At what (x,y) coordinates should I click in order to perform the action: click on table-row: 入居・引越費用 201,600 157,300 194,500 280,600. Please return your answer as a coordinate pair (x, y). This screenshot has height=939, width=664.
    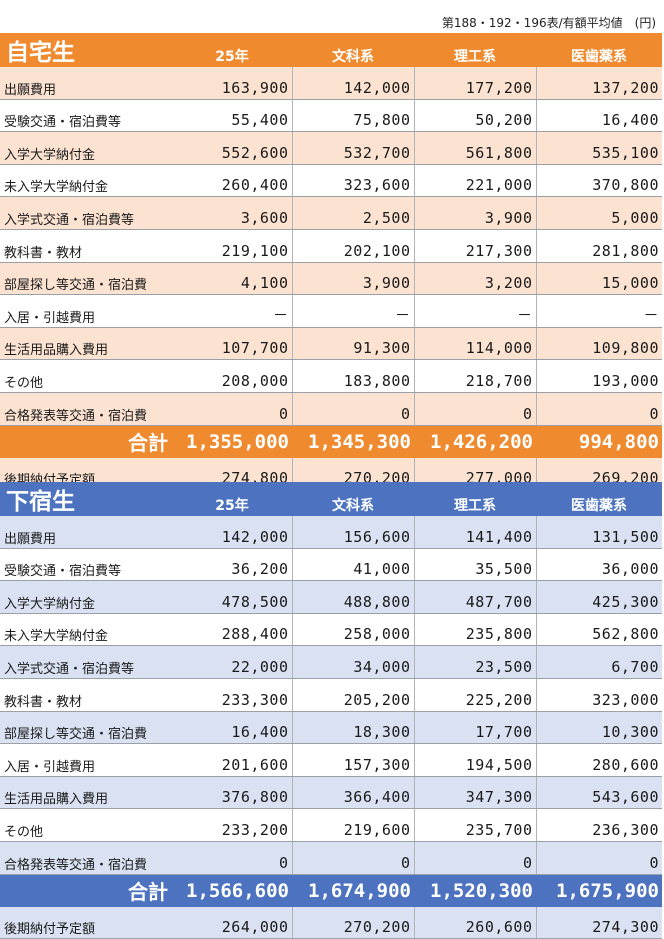
    Looking at the image, I should click on (331, 760).